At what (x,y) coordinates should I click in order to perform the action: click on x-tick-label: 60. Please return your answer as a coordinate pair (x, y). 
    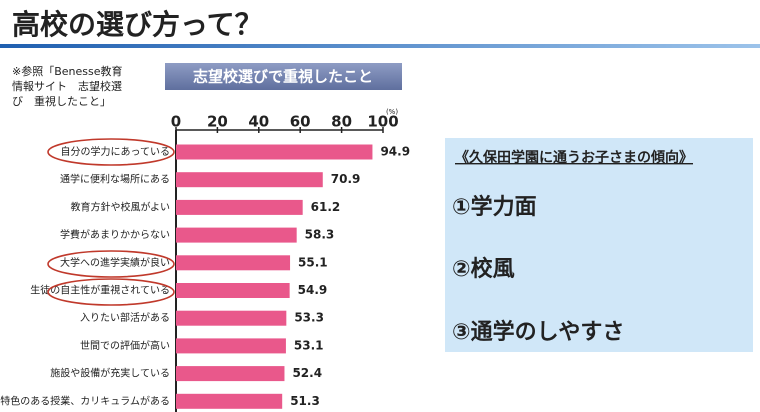
    Looking at the image, I should click on (300, 122).